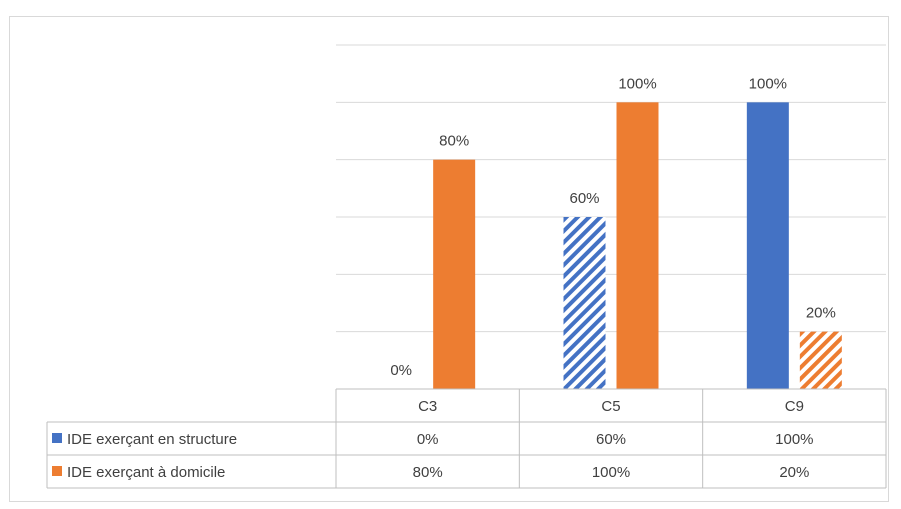 The width and height of the screenshot is (901, 509). I want to click on legend-label: IDE exerçant à domicile, so click(146, 472).